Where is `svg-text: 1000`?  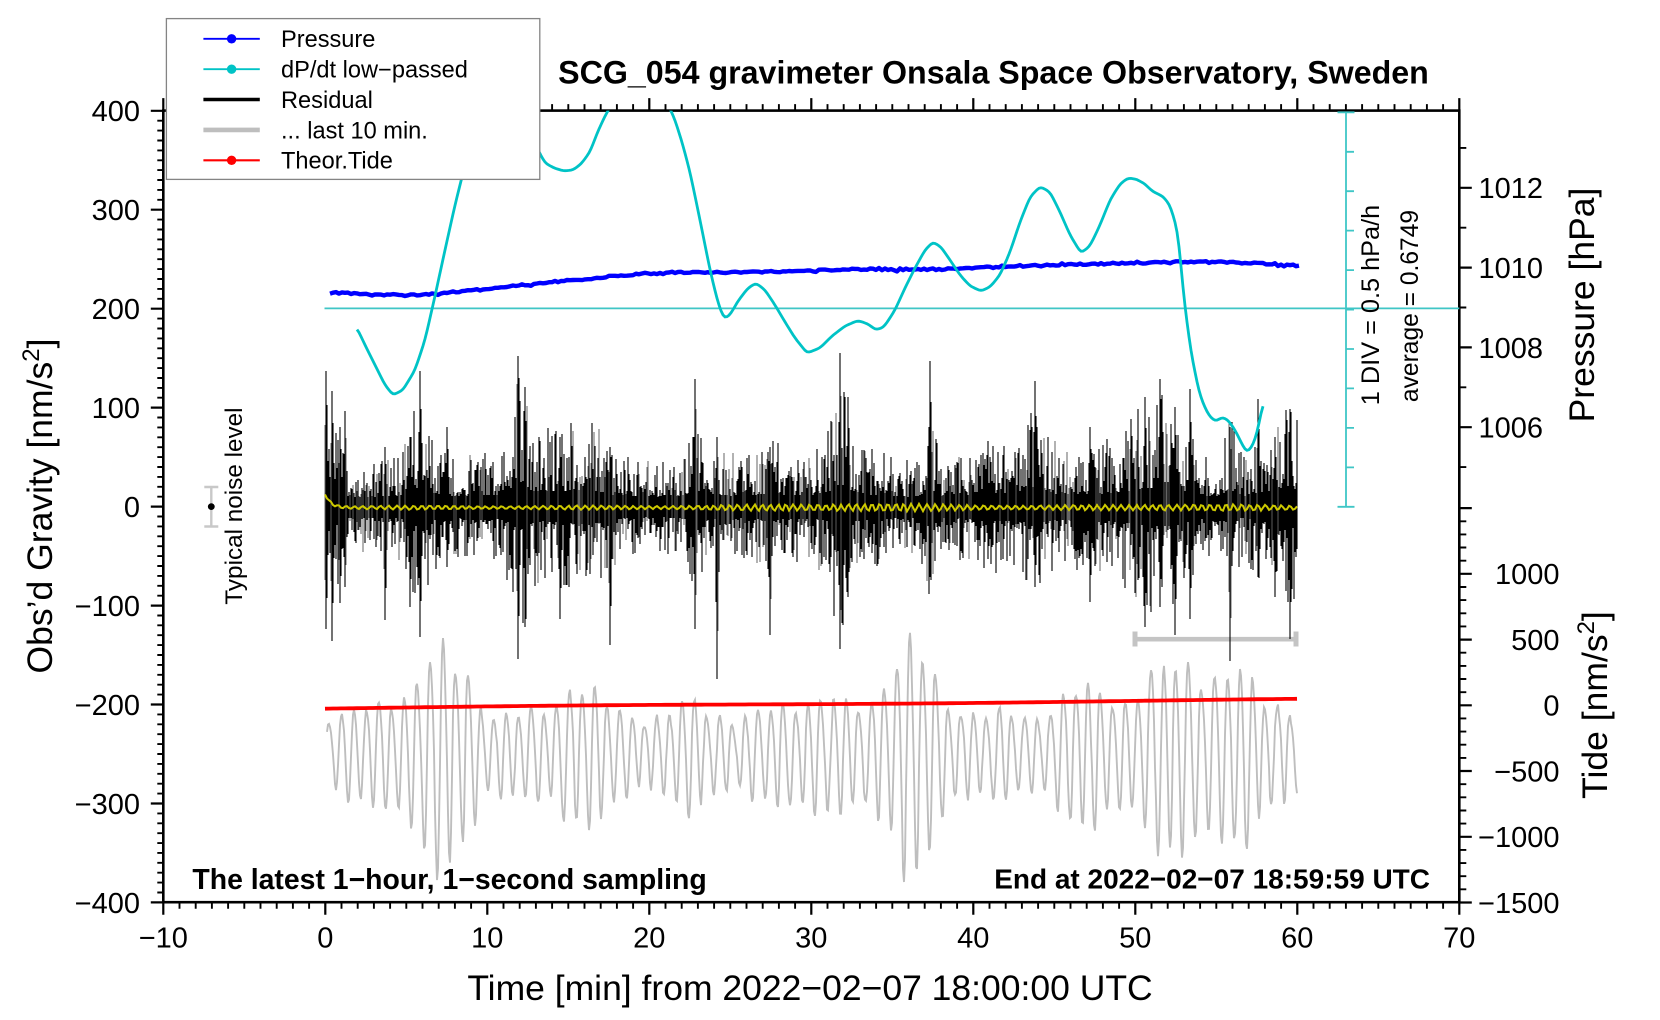 svg-text: 1000 is located at coordinates (1527, 575).